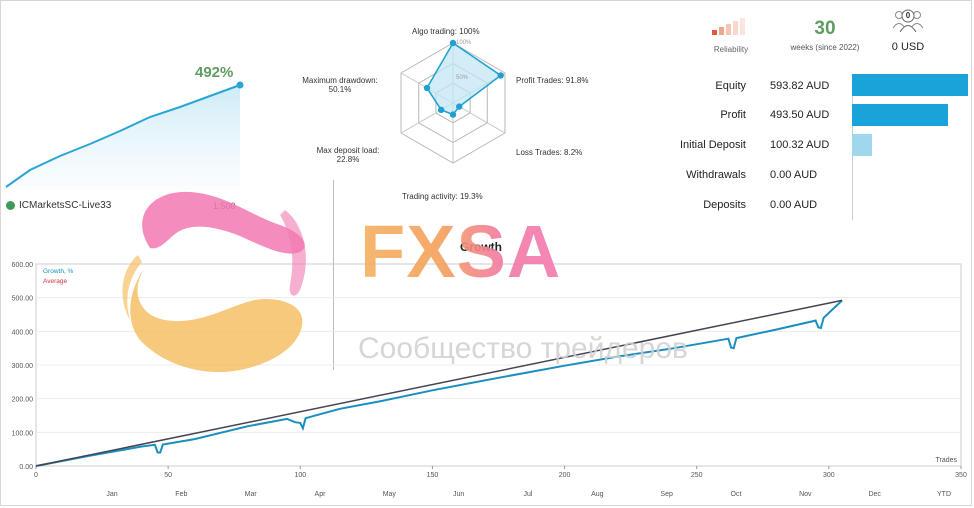 The image size is (974, 508). What do you see at coordinates (10, 205) in the screenshot?
I see `server-icon` at bounding box center [10, 205].